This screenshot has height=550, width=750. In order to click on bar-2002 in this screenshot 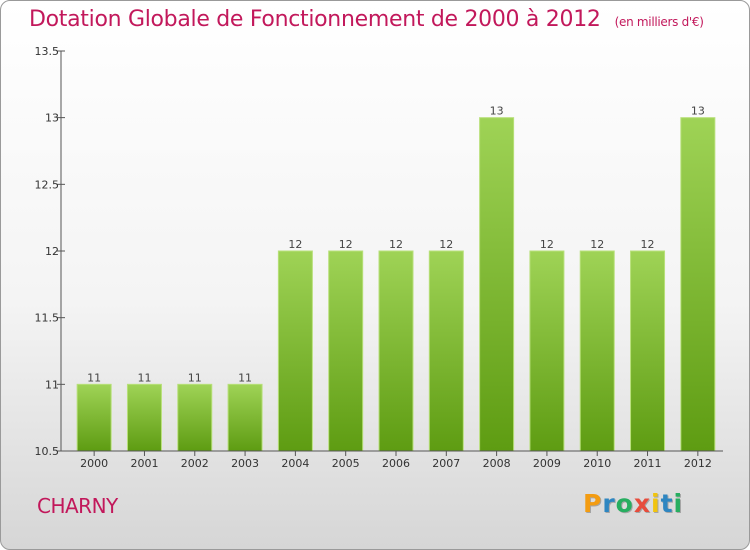, I will do `click(195, 417)`.